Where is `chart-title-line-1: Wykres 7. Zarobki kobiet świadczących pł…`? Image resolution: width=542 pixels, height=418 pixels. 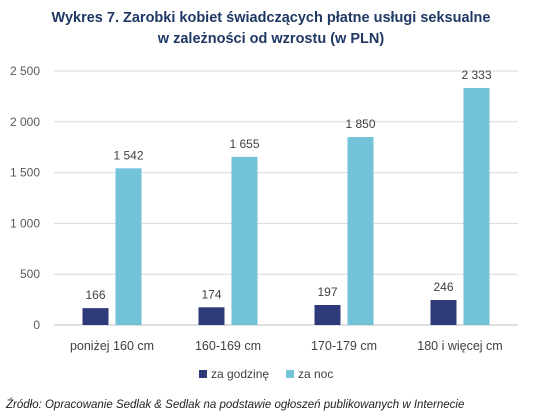 chart-title-line-1: Wykres 7. Zarobki kobiet świadczących pł… is located at coordinates (271, 18).